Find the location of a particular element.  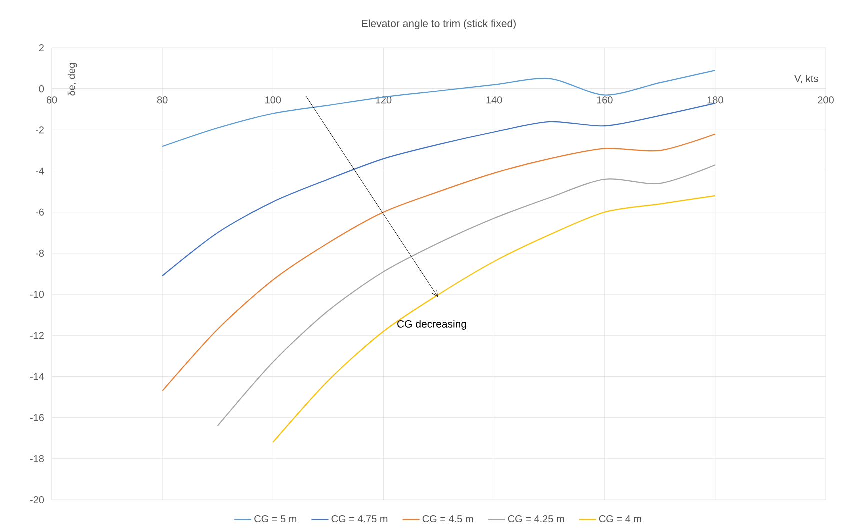

y-tick-label: -12 is located at coordinates (37, 336).